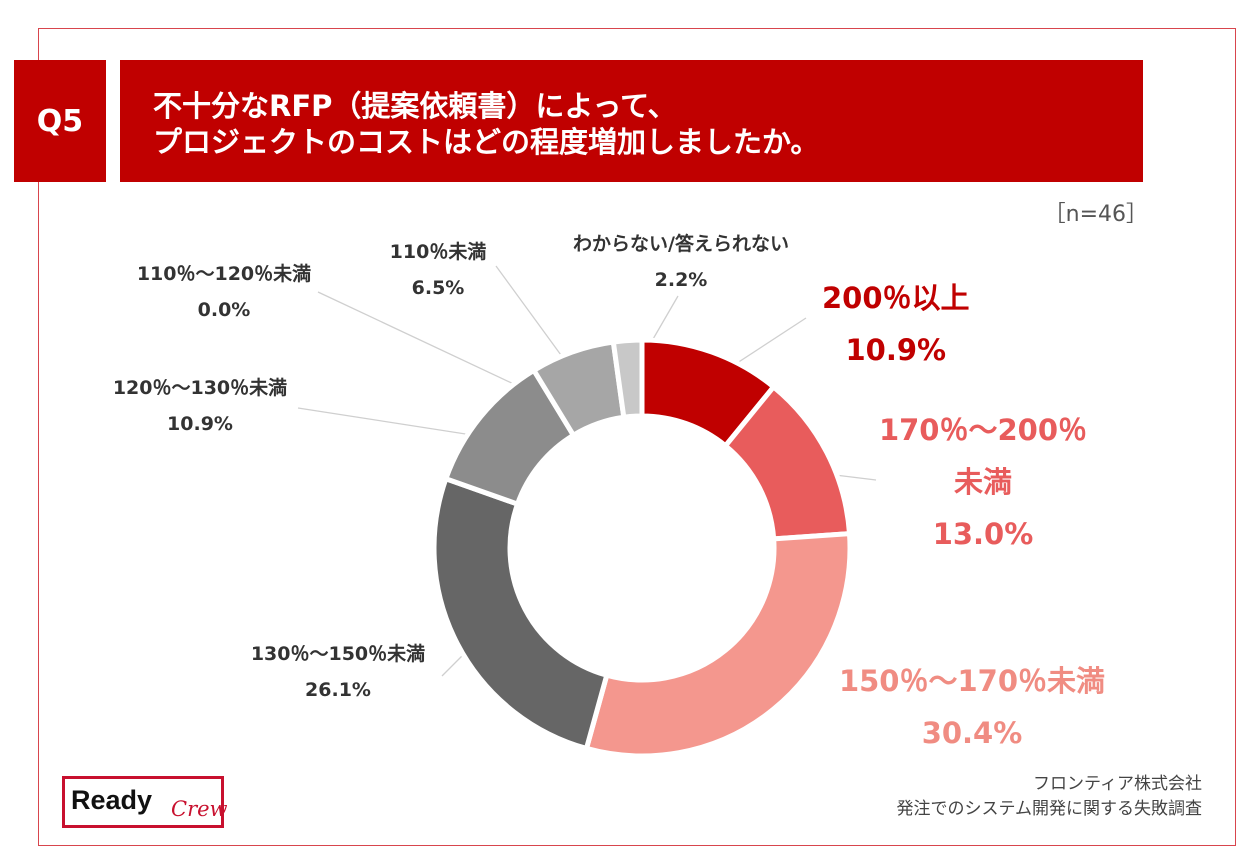 This screenshot has width=1260, height=864. I want to click on slice-label-120-130-value: 10.9%, so click(200, 424).